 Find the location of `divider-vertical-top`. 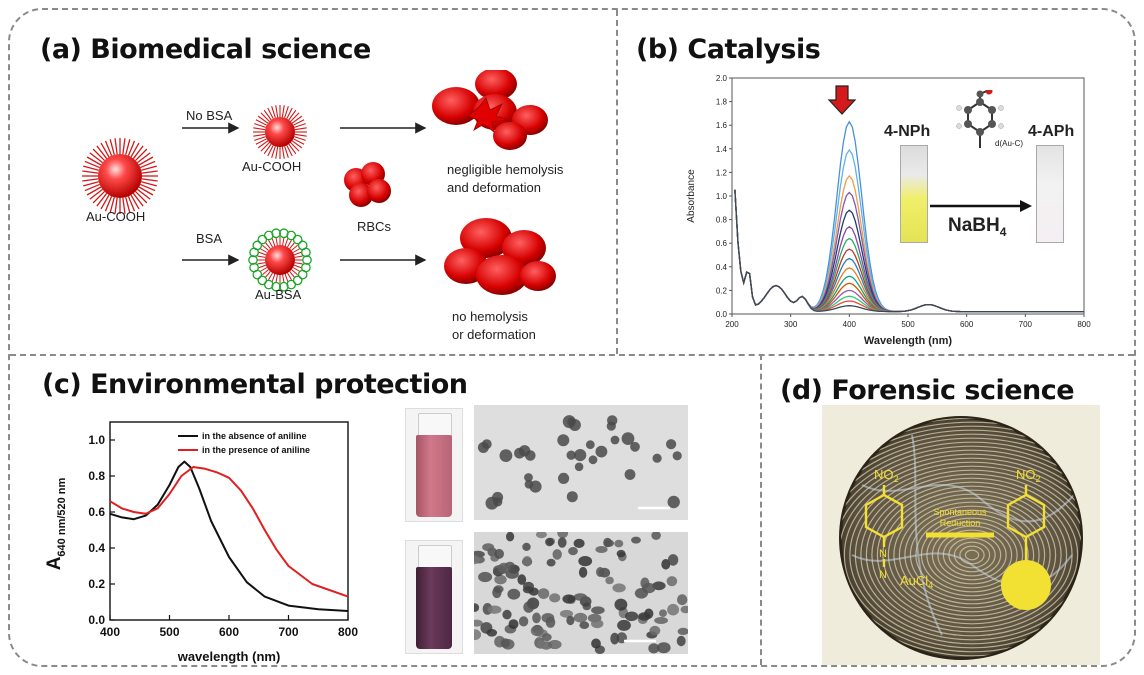

divider-vertical-top is located at coordinates (617, 182).